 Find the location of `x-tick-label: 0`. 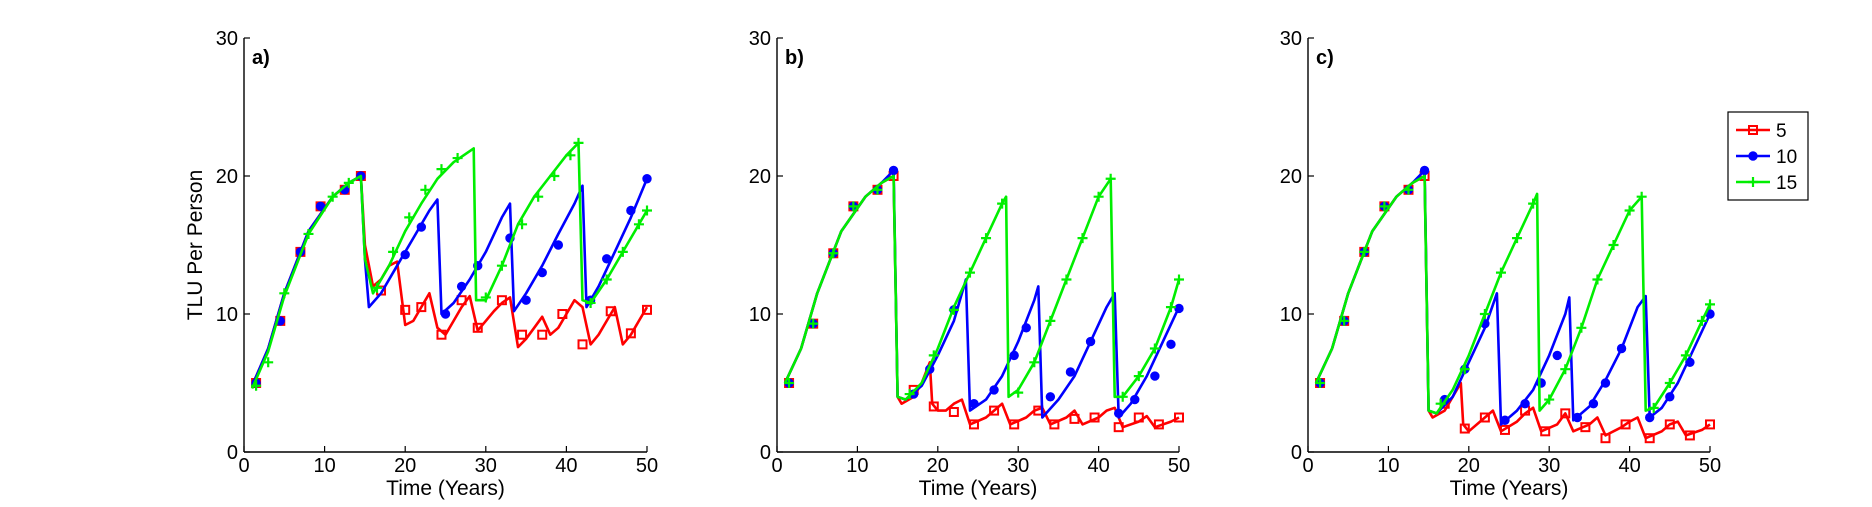

x-tick-label: 0 is located at coordinates (243, 466).